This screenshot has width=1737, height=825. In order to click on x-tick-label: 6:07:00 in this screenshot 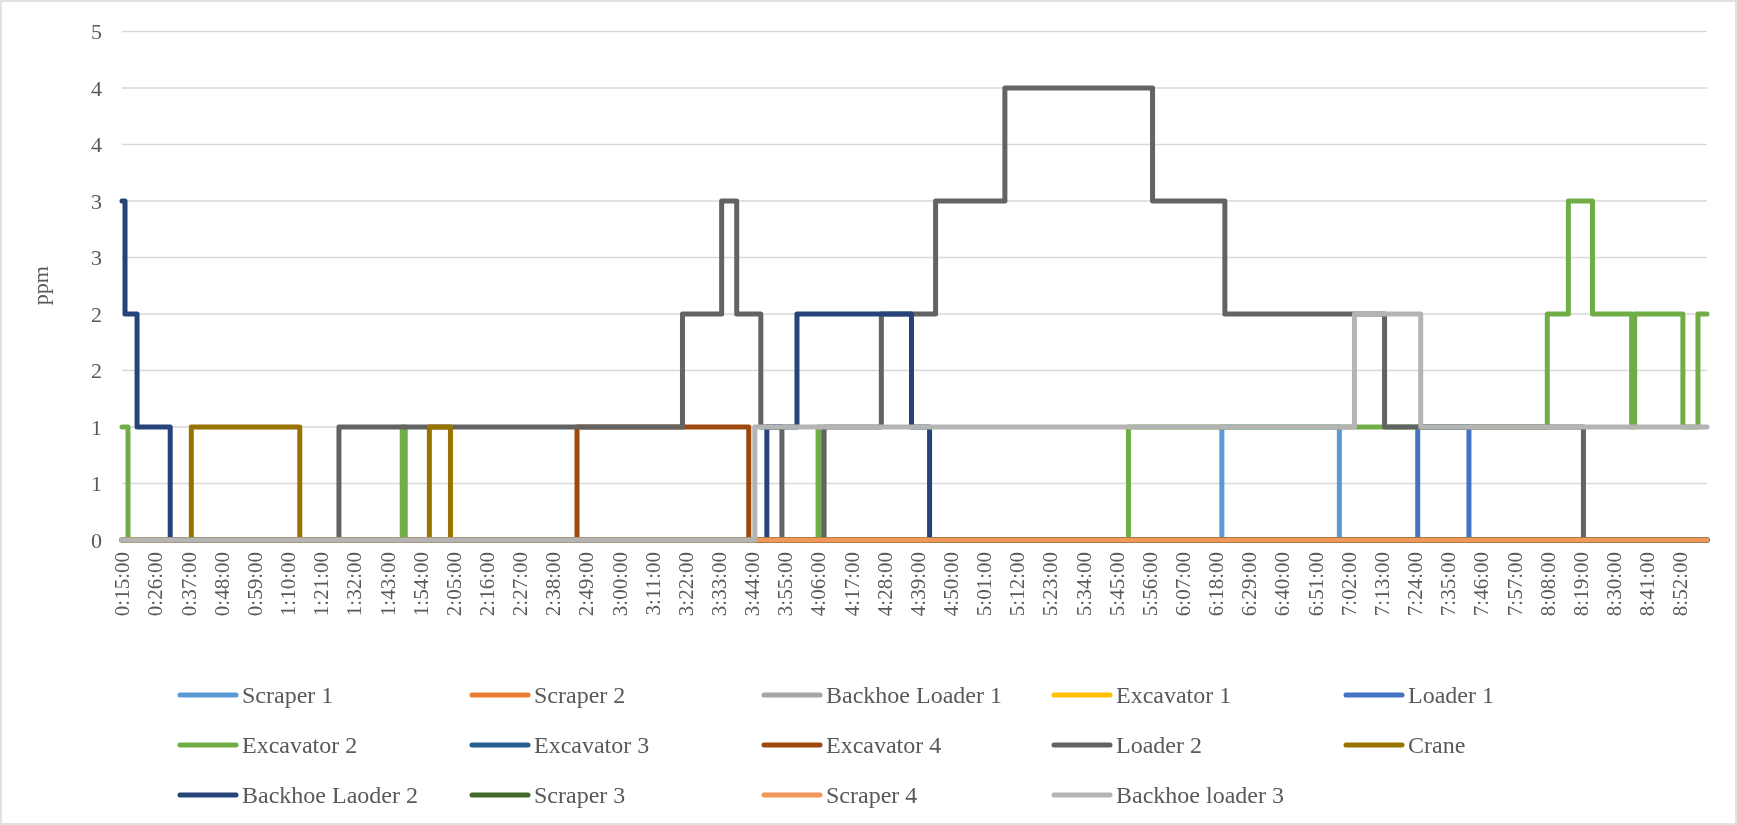, I will do `click(1183, 584)`.